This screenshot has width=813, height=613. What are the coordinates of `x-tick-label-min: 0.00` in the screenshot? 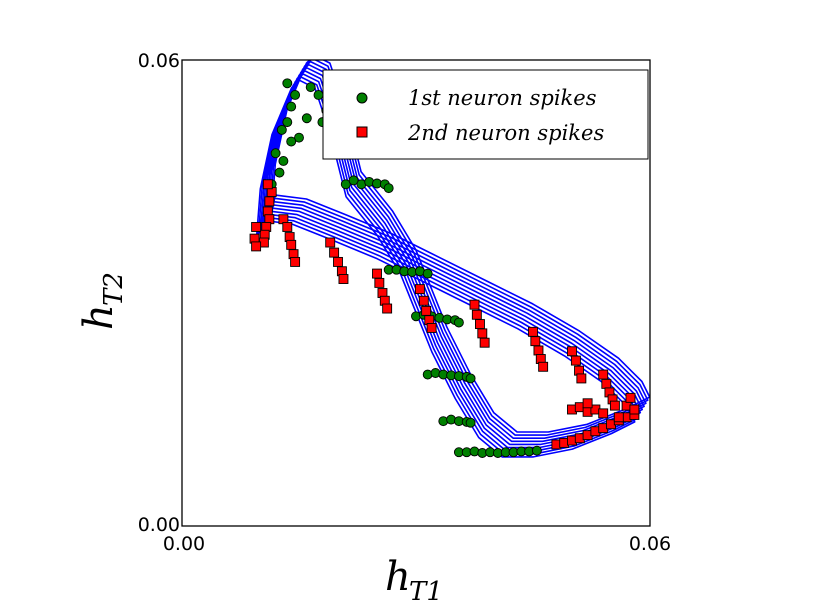 It's located at (184, 544).